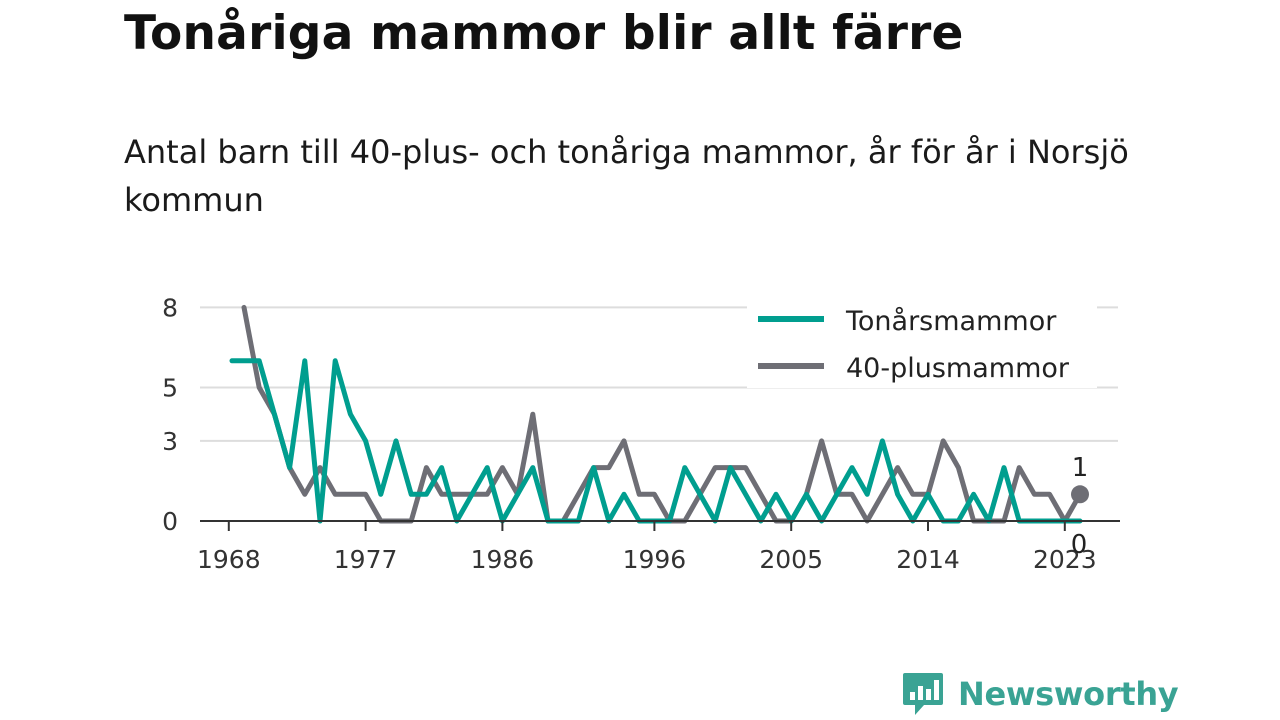 The width and height of the screenshot is (1280, 720). What do you see at coordinates (1068, 694) in the screenshot?
I see `logo-text: Newsworthy` at bounding box center [1068, 694].